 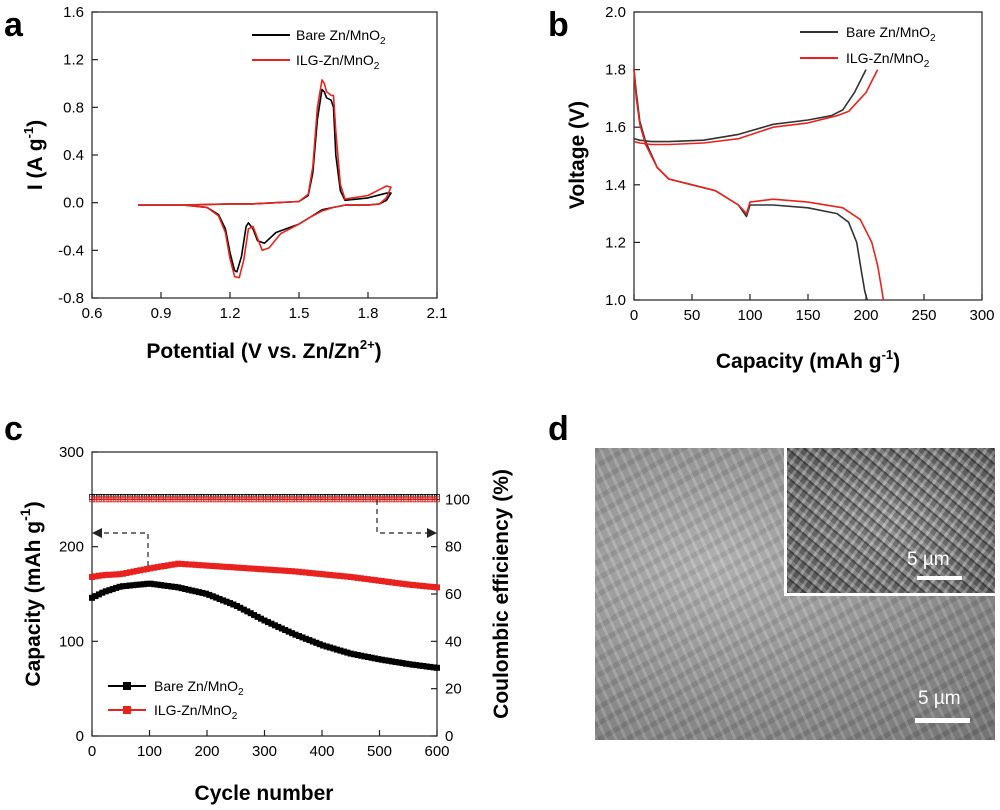 What do you see at coordinates (939, 698) in the screenshot?
I see `main-scale-label: 5 µm` at bounding box center [939, 698].